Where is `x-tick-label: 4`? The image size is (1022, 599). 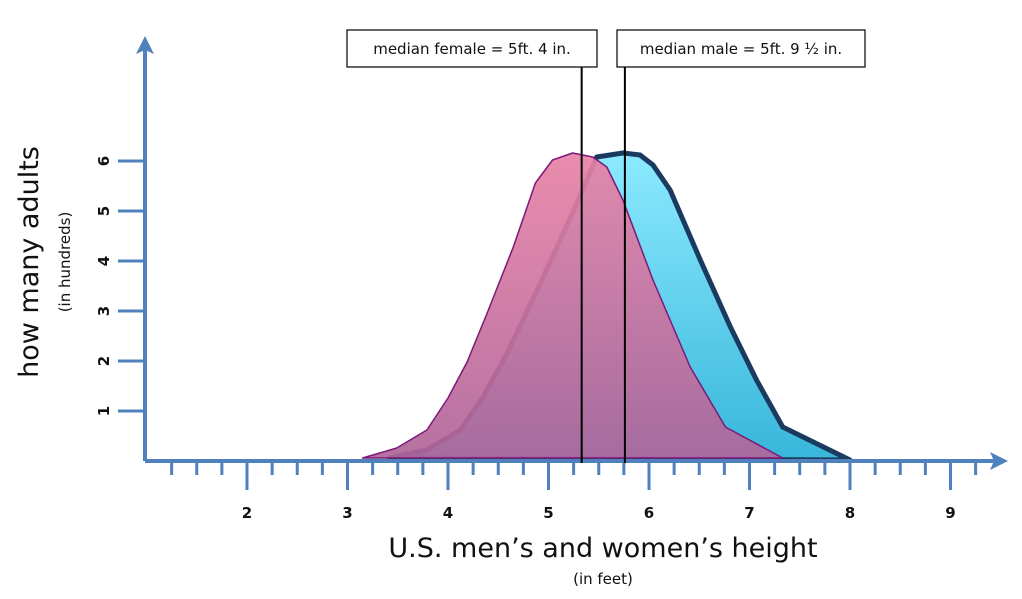 x-tick-label: 4 is located at coordinates (448, 513).